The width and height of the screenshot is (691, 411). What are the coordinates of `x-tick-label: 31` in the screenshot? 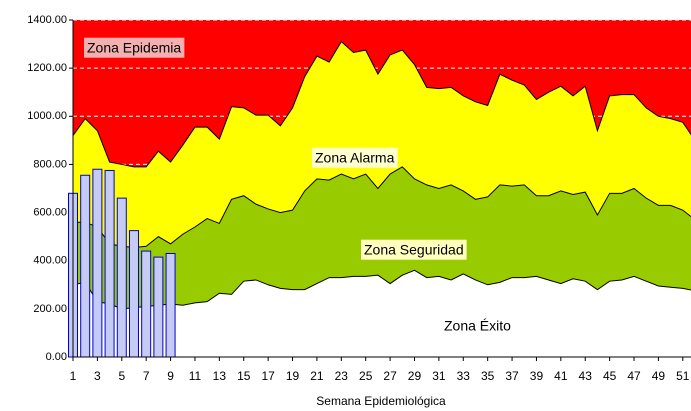 It's located at (439, 376).